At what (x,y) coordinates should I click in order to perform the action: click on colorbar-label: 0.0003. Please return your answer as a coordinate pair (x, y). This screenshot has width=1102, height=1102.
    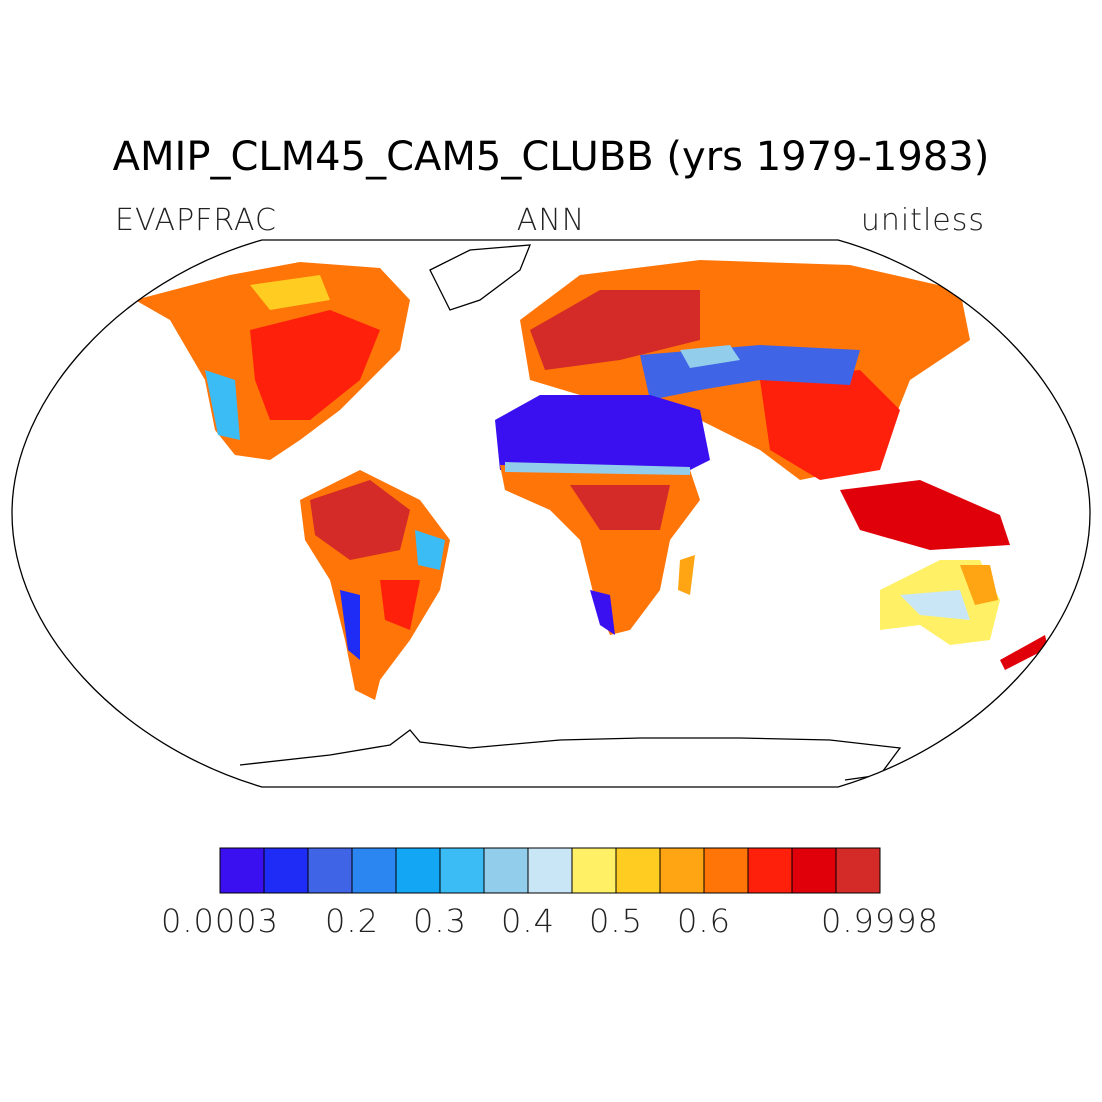
    Looking at the image, I should click on (220, 921).